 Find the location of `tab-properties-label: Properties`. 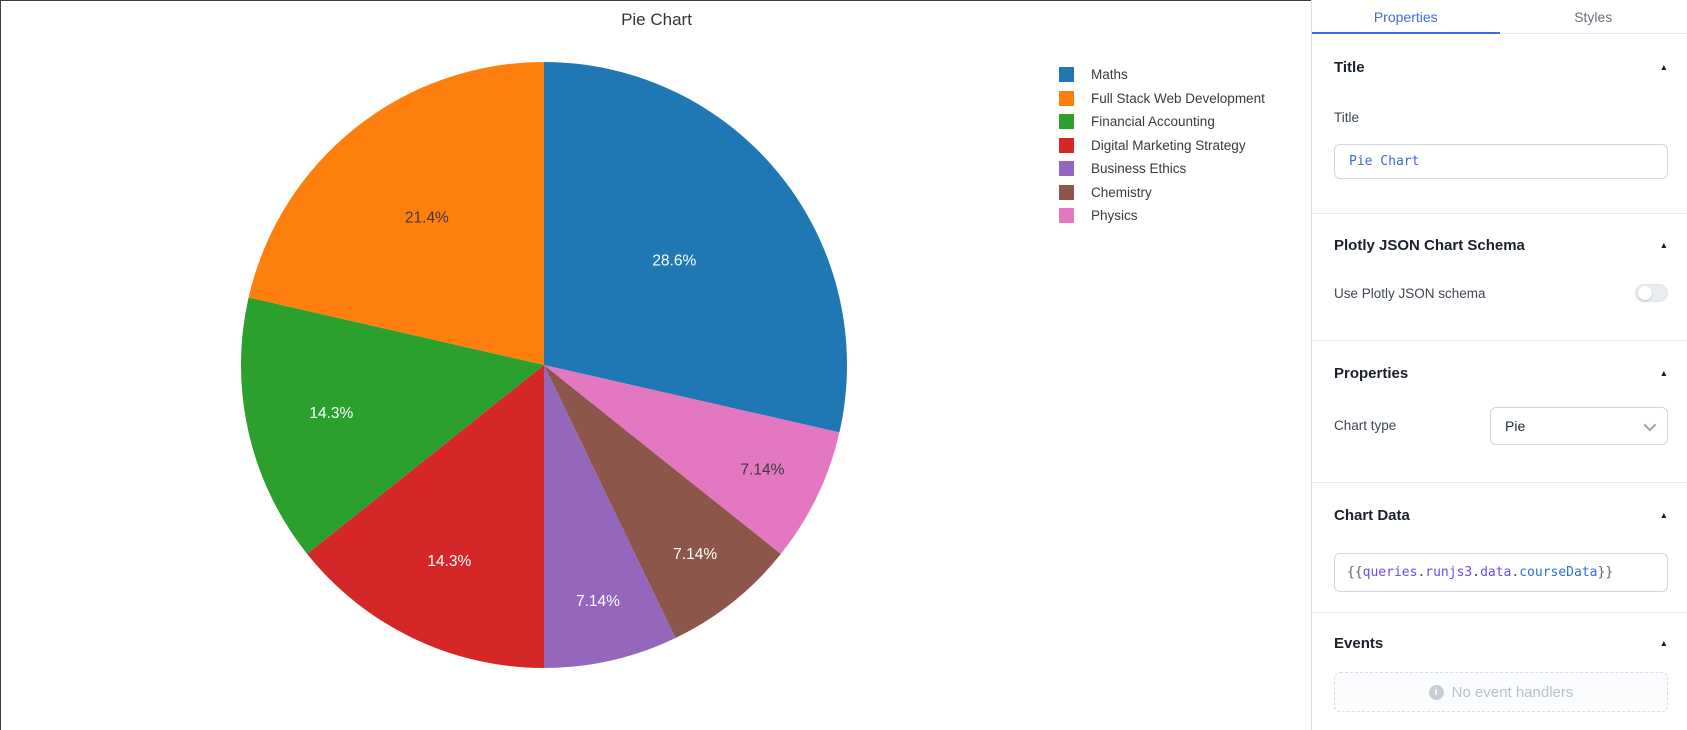

tab-properties-label: Properties is located at coordinates (1405, 16).